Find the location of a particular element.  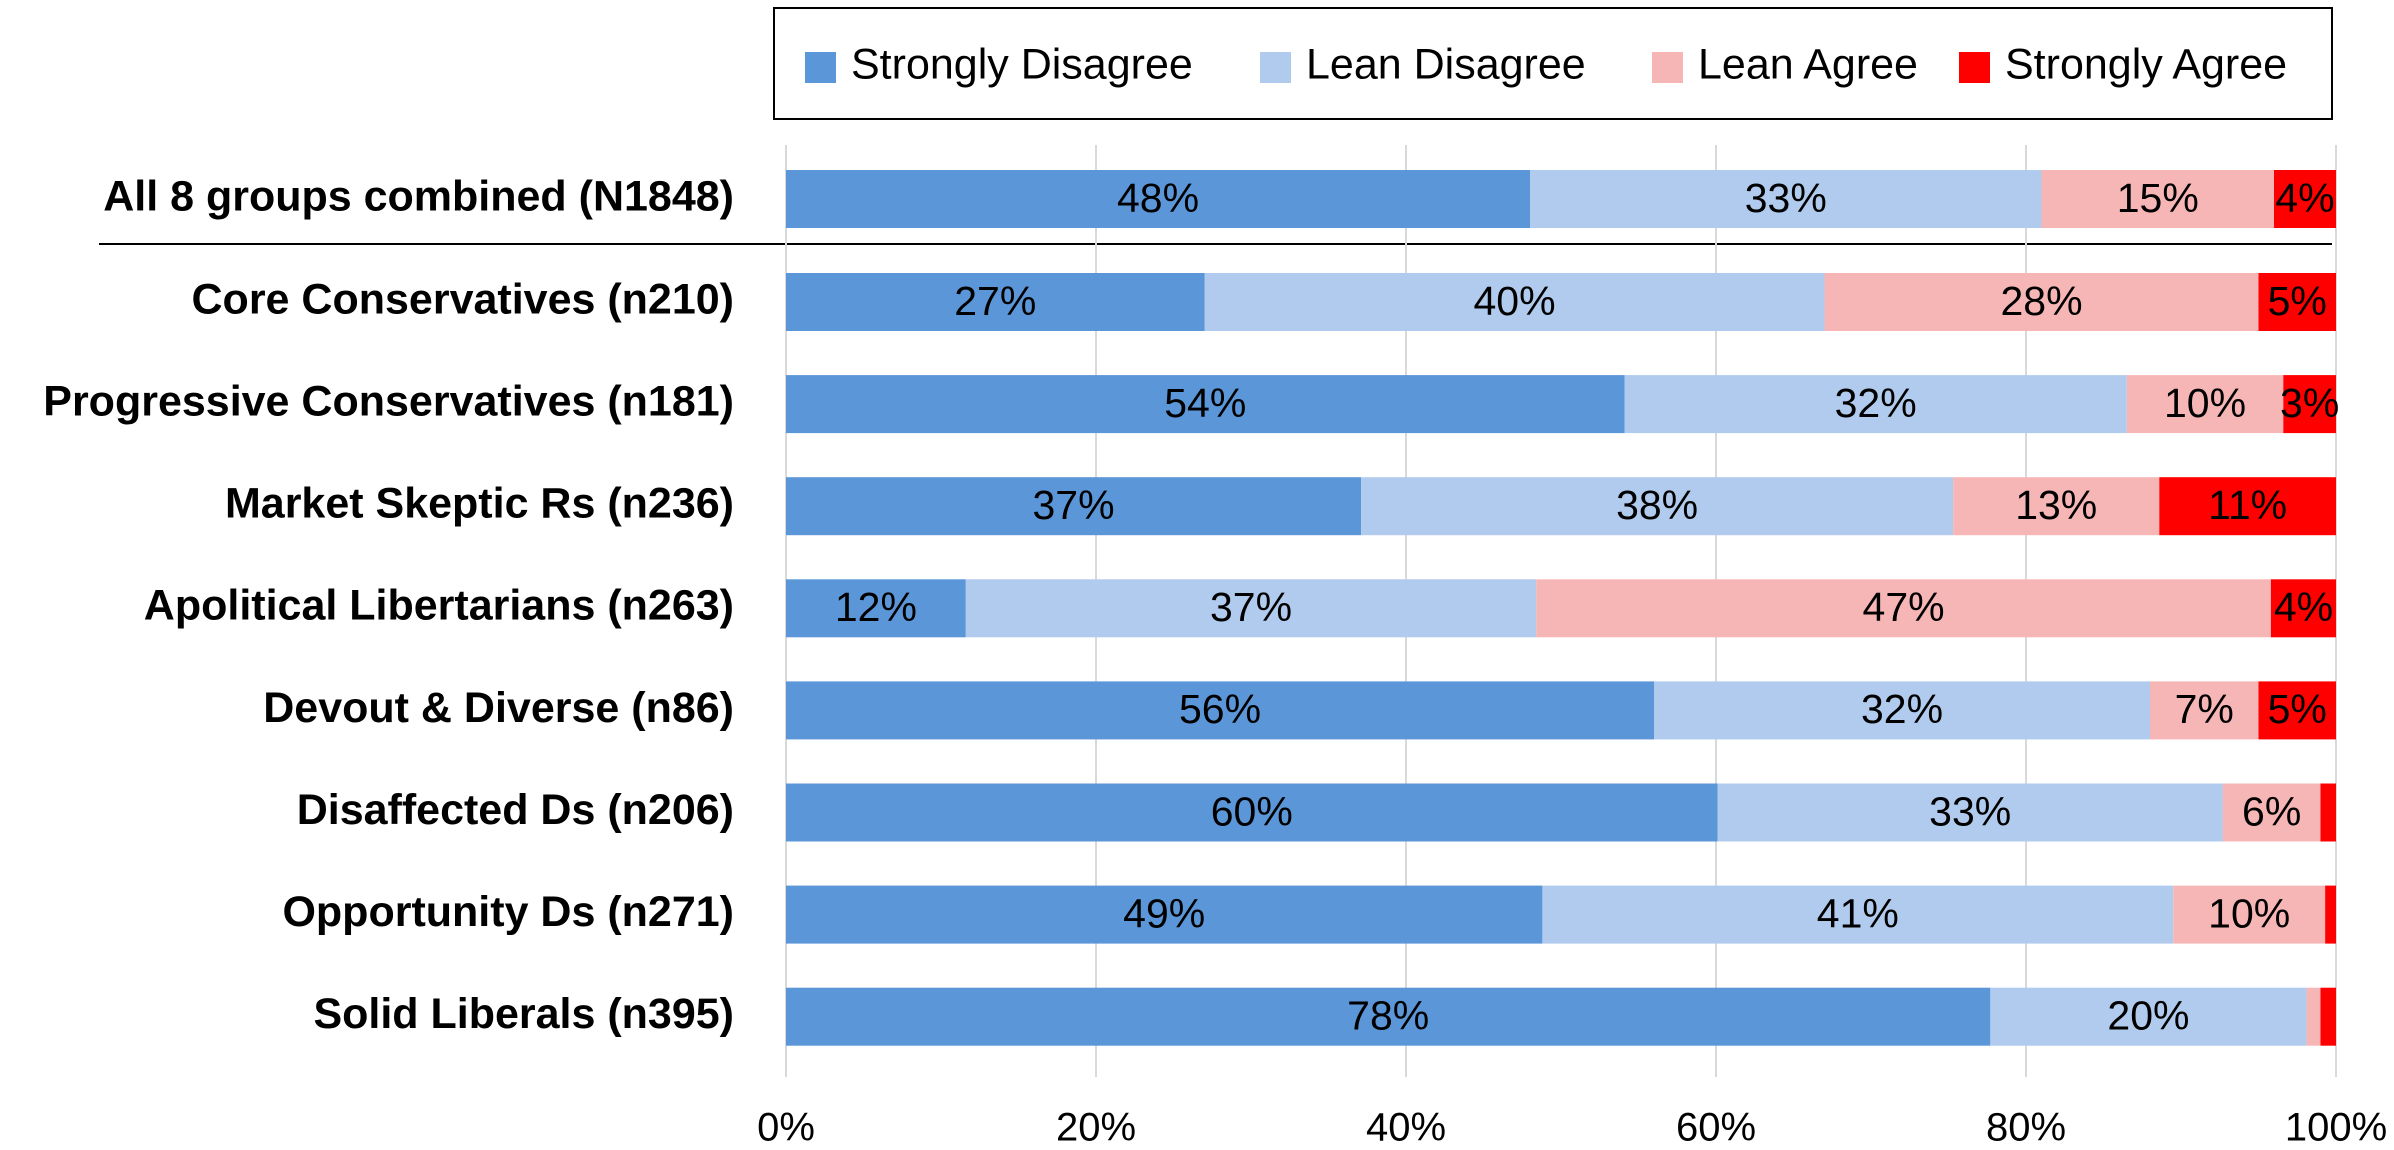

x-tick-label: 100% is located at coordinates (2336, 1128).